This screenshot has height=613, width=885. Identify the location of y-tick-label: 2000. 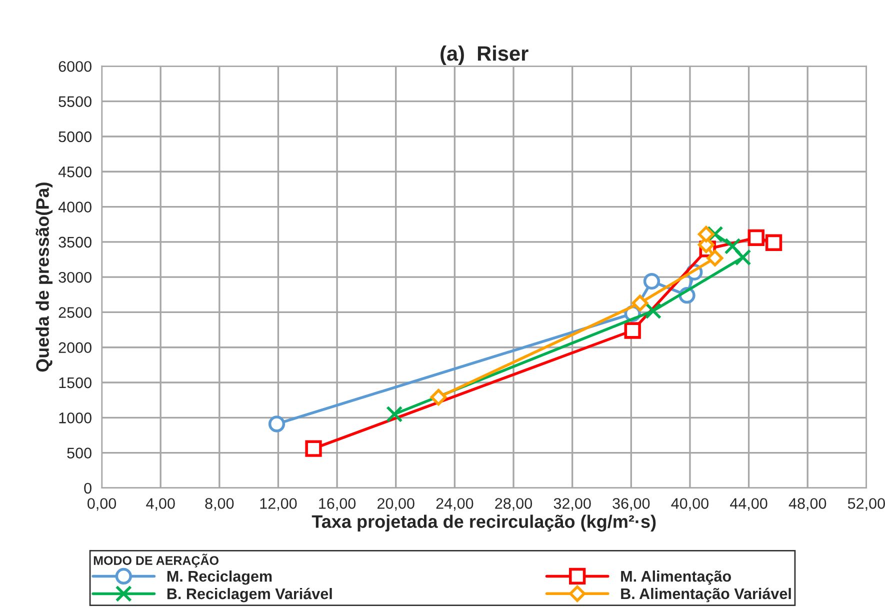
(75, 348).